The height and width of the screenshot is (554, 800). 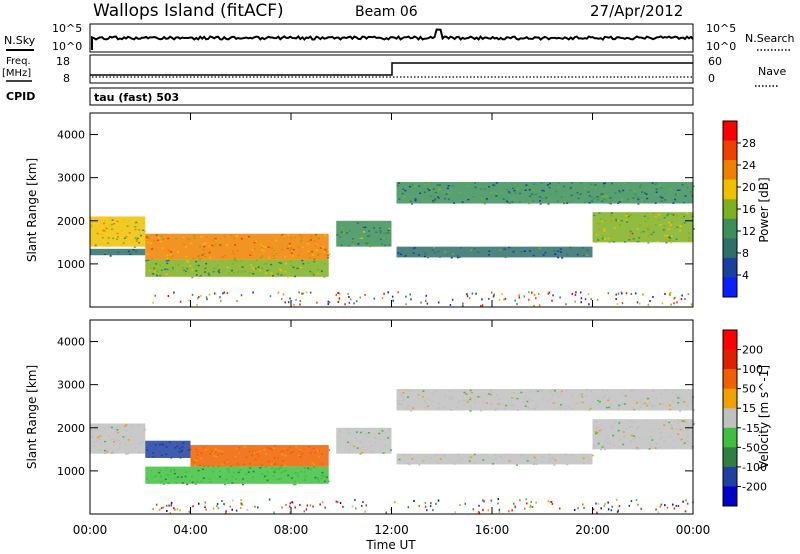 What do you see at coordinates (730, 170) in the screenshot?
I see `colorbar-cell` at bounding box center [730, 170].